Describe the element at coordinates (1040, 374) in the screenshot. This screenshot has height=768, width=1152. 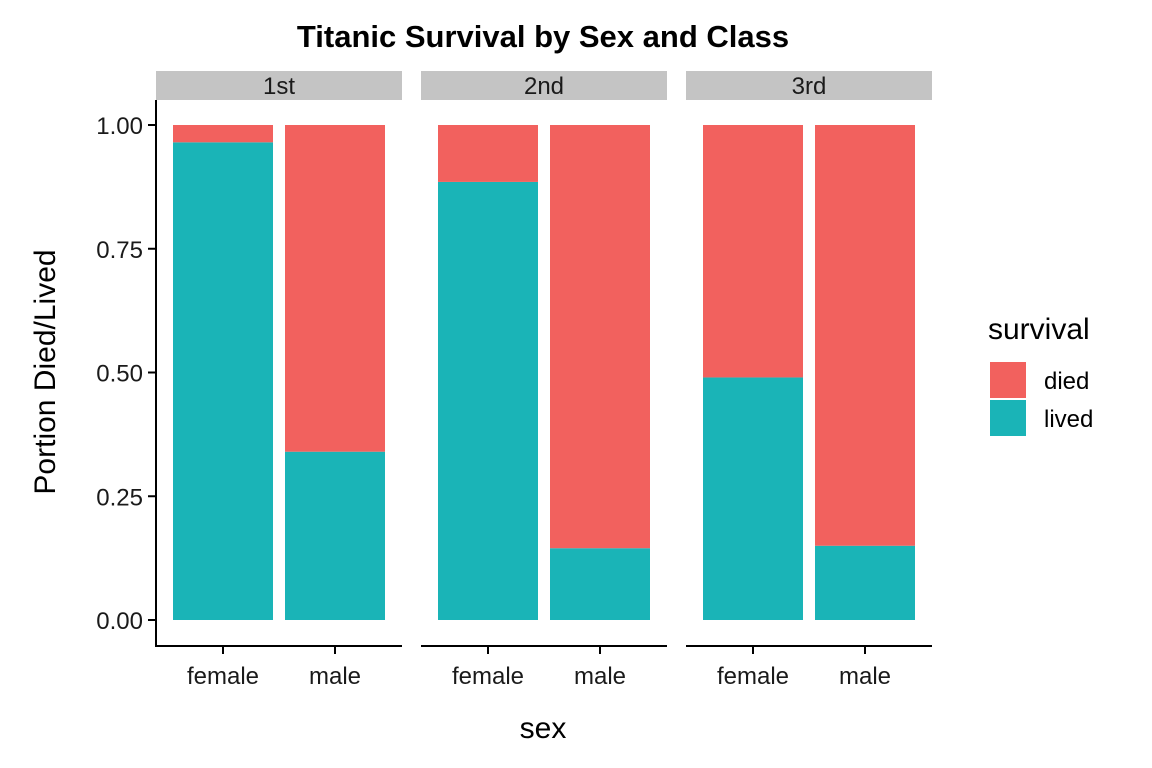
I see `legend: survival died lived` at that location.